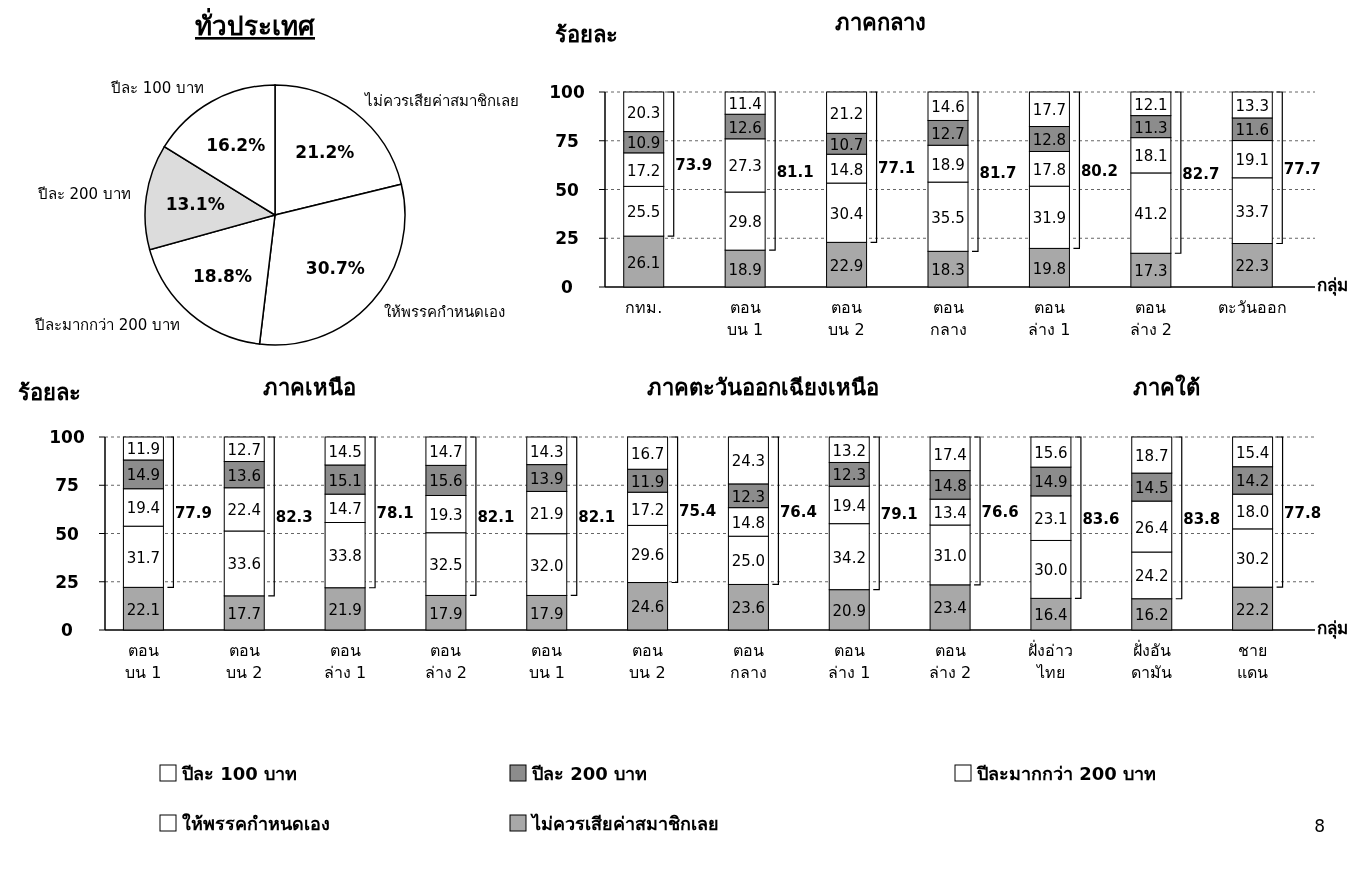 The image size is (1351, 877). I want to click on data-label: 33.7, so click(1252, 211).